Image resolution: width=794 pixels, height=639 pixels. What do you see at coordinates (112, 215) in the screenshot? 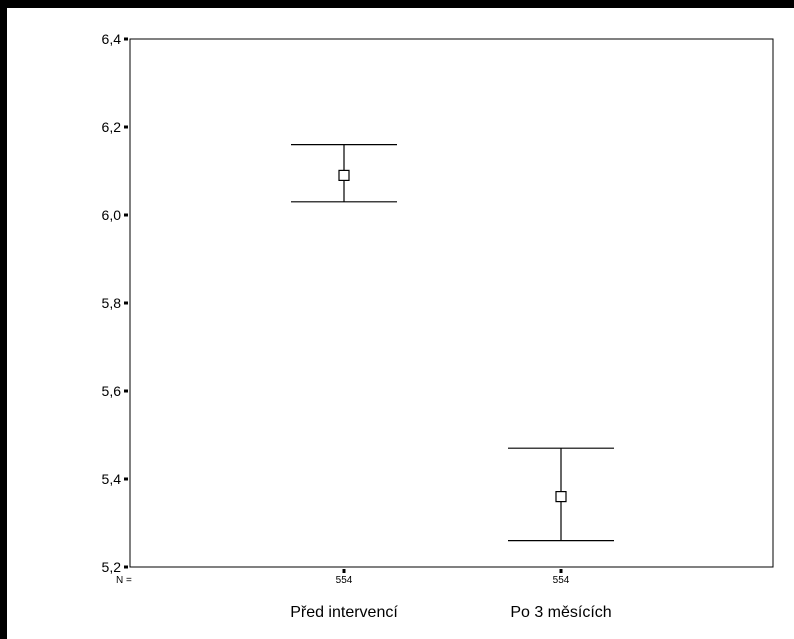
I see `y-tick-label: 6,0` at bounding box center [112, 215].